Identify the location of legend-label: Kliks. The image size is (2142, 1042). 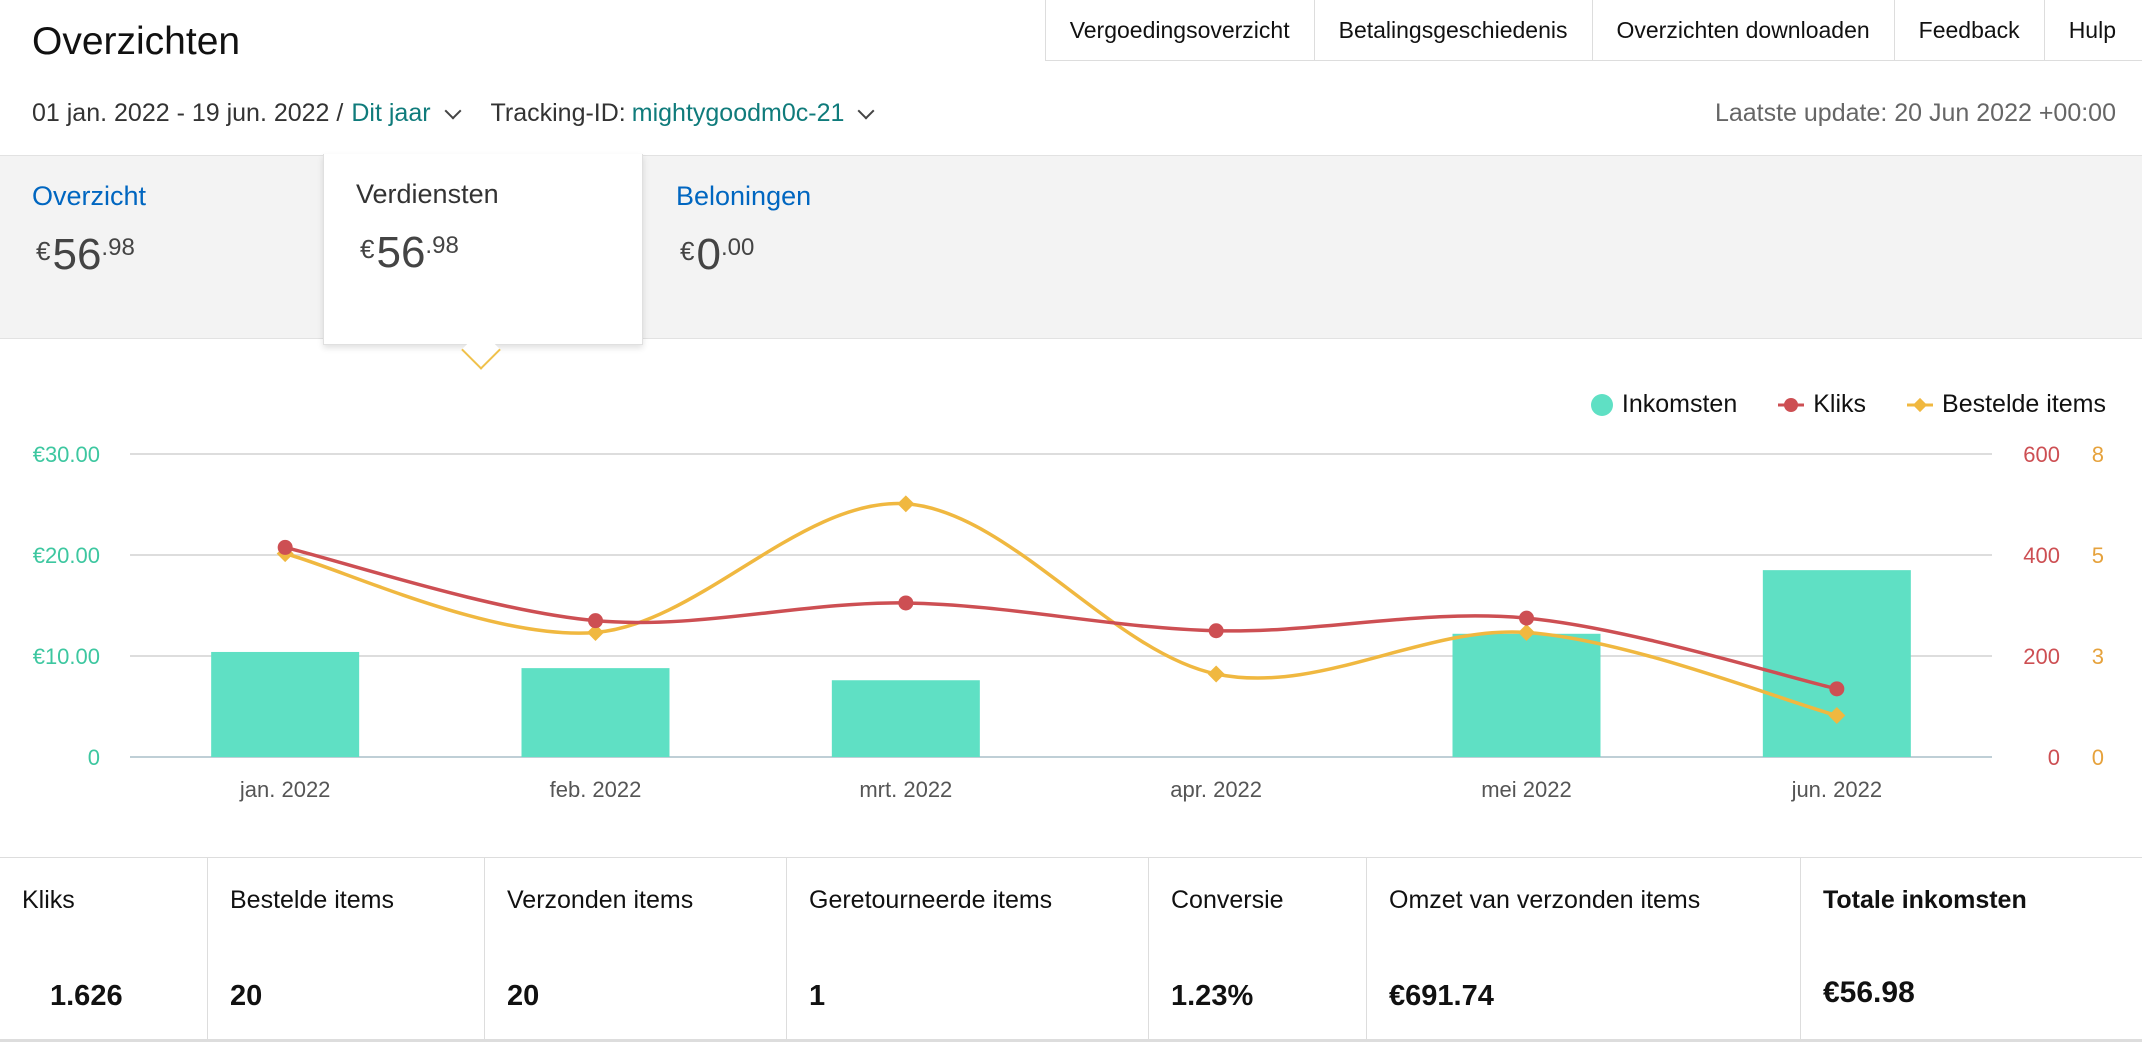
(1840, 404).